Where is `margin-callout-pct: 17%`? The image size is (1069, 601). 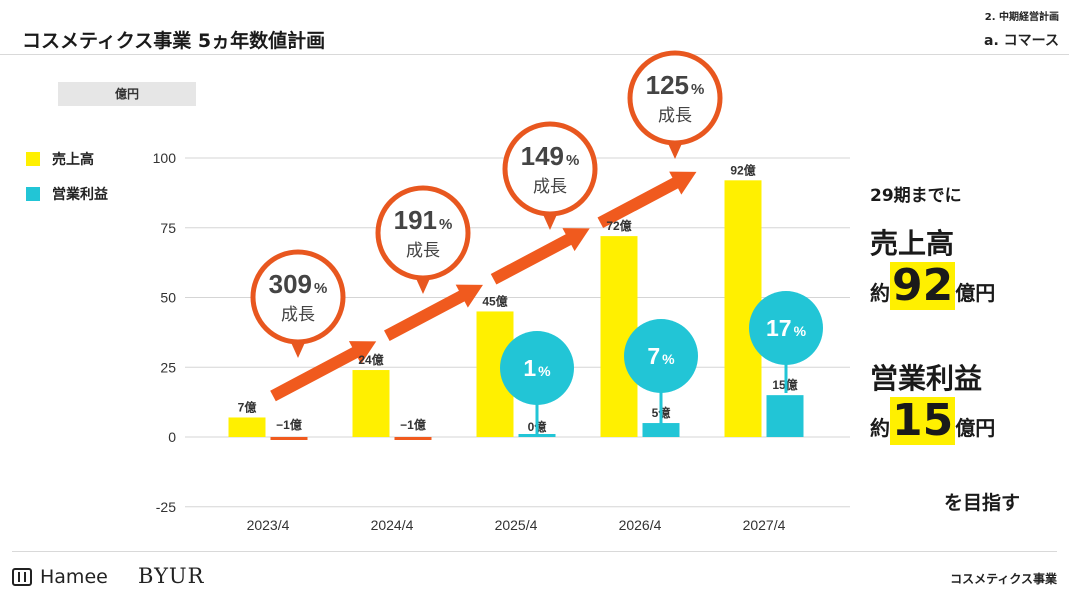 margin-callout-pct: 17% is located at coordinates (786, 328).